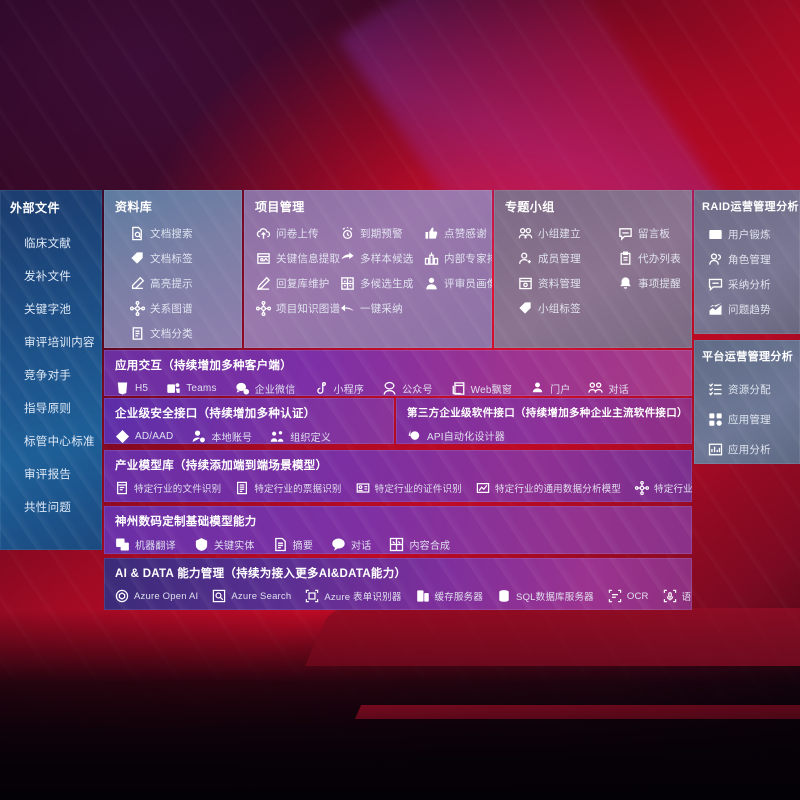  Describe the element at coordinates (320, 388) in the screenshot. I see `miniprogram-icon` at that location.